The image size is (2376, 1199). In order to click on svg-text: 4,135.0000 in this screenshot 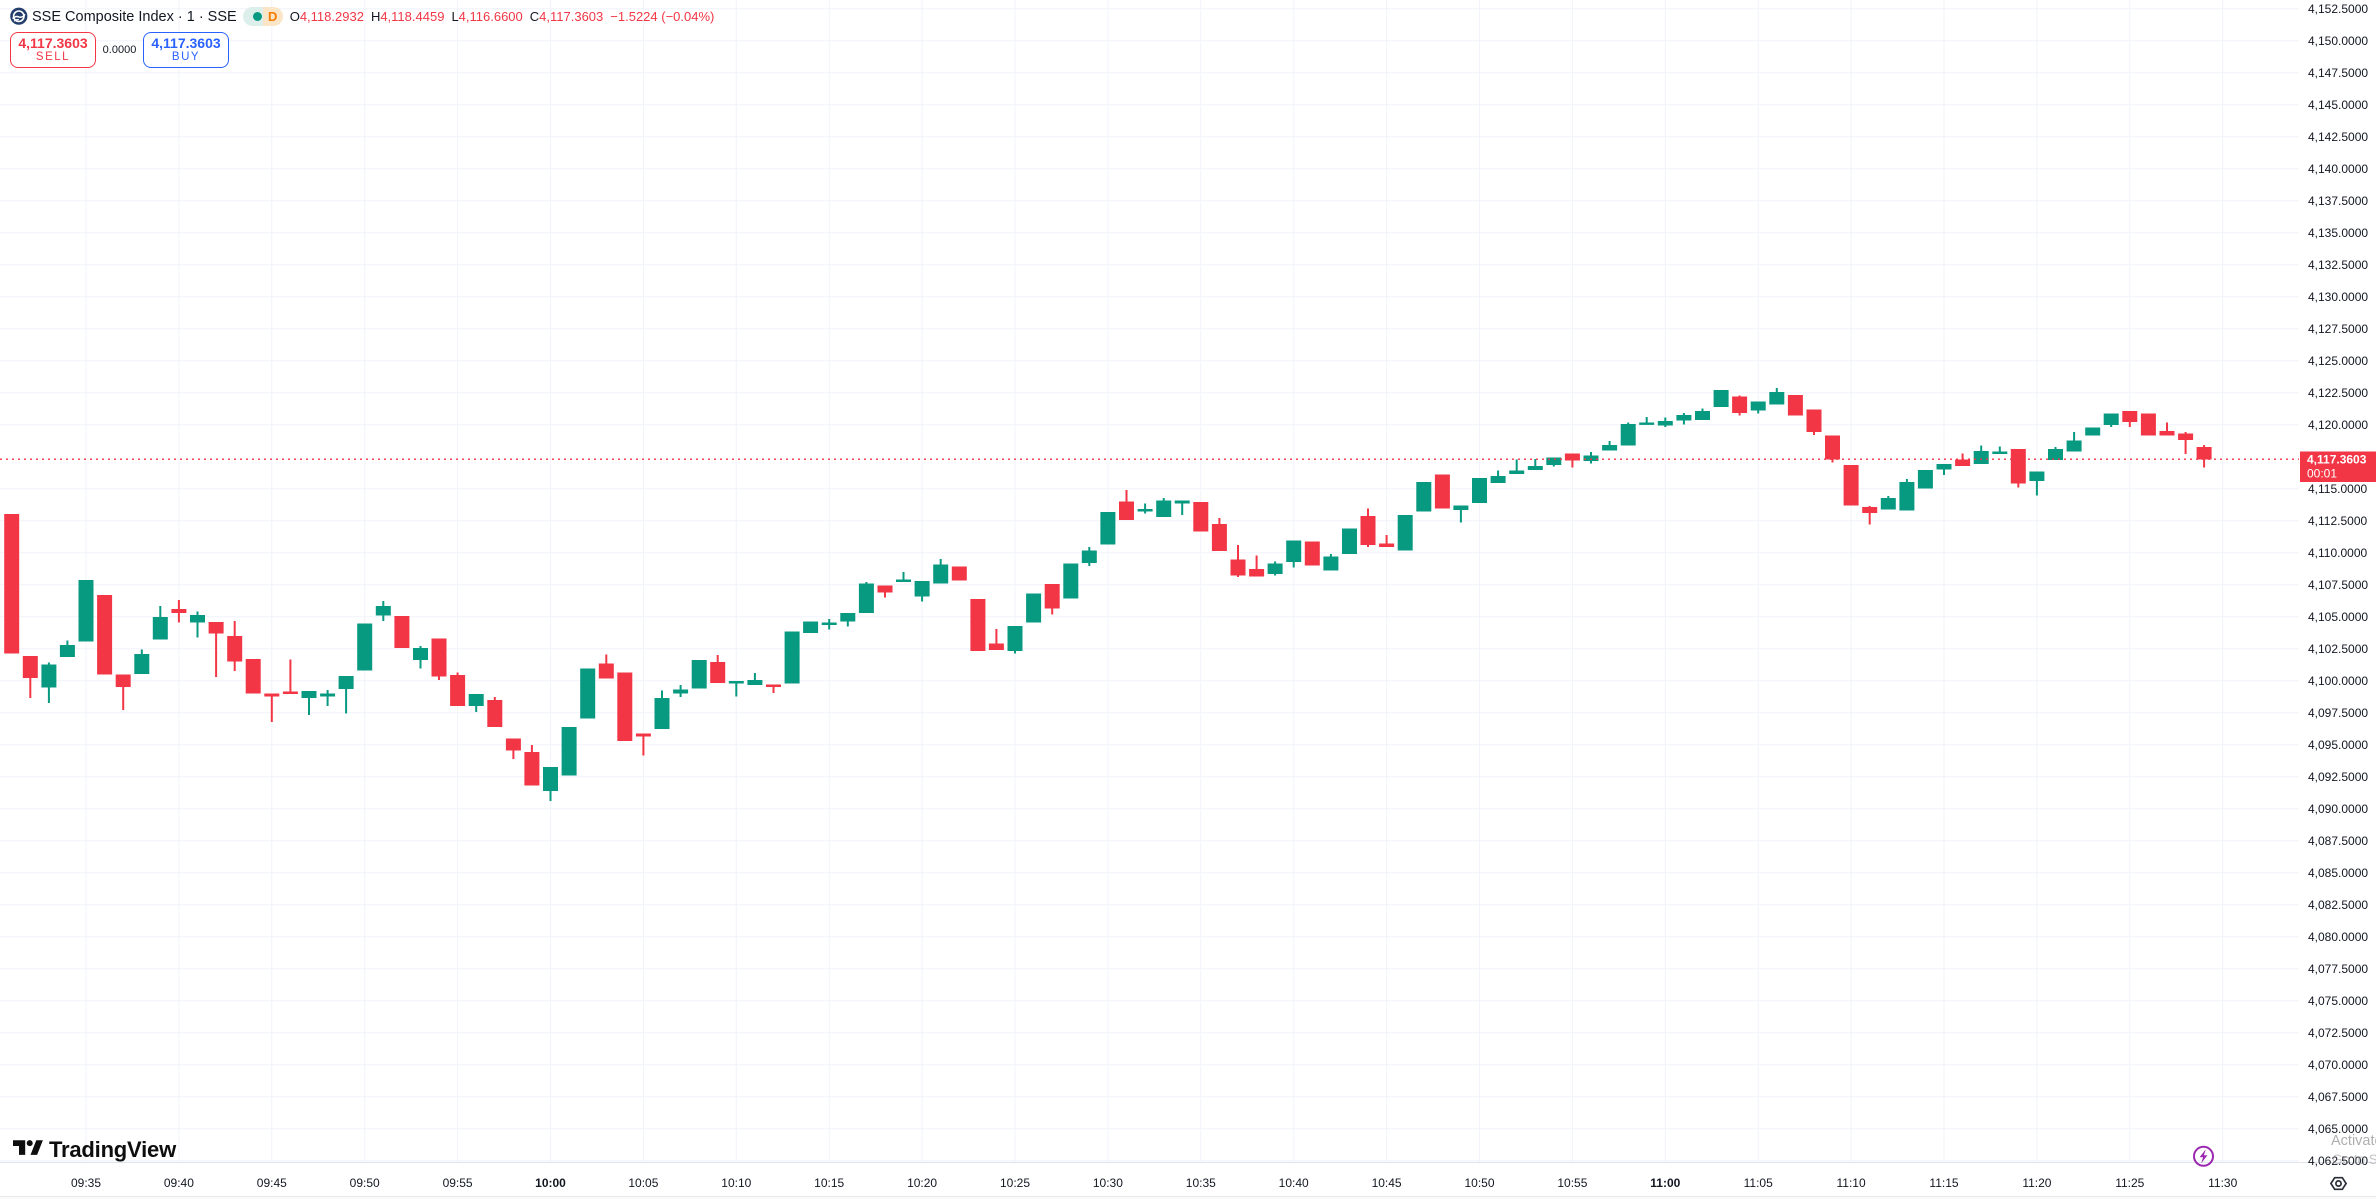, I will do `click(2338, 233)`.